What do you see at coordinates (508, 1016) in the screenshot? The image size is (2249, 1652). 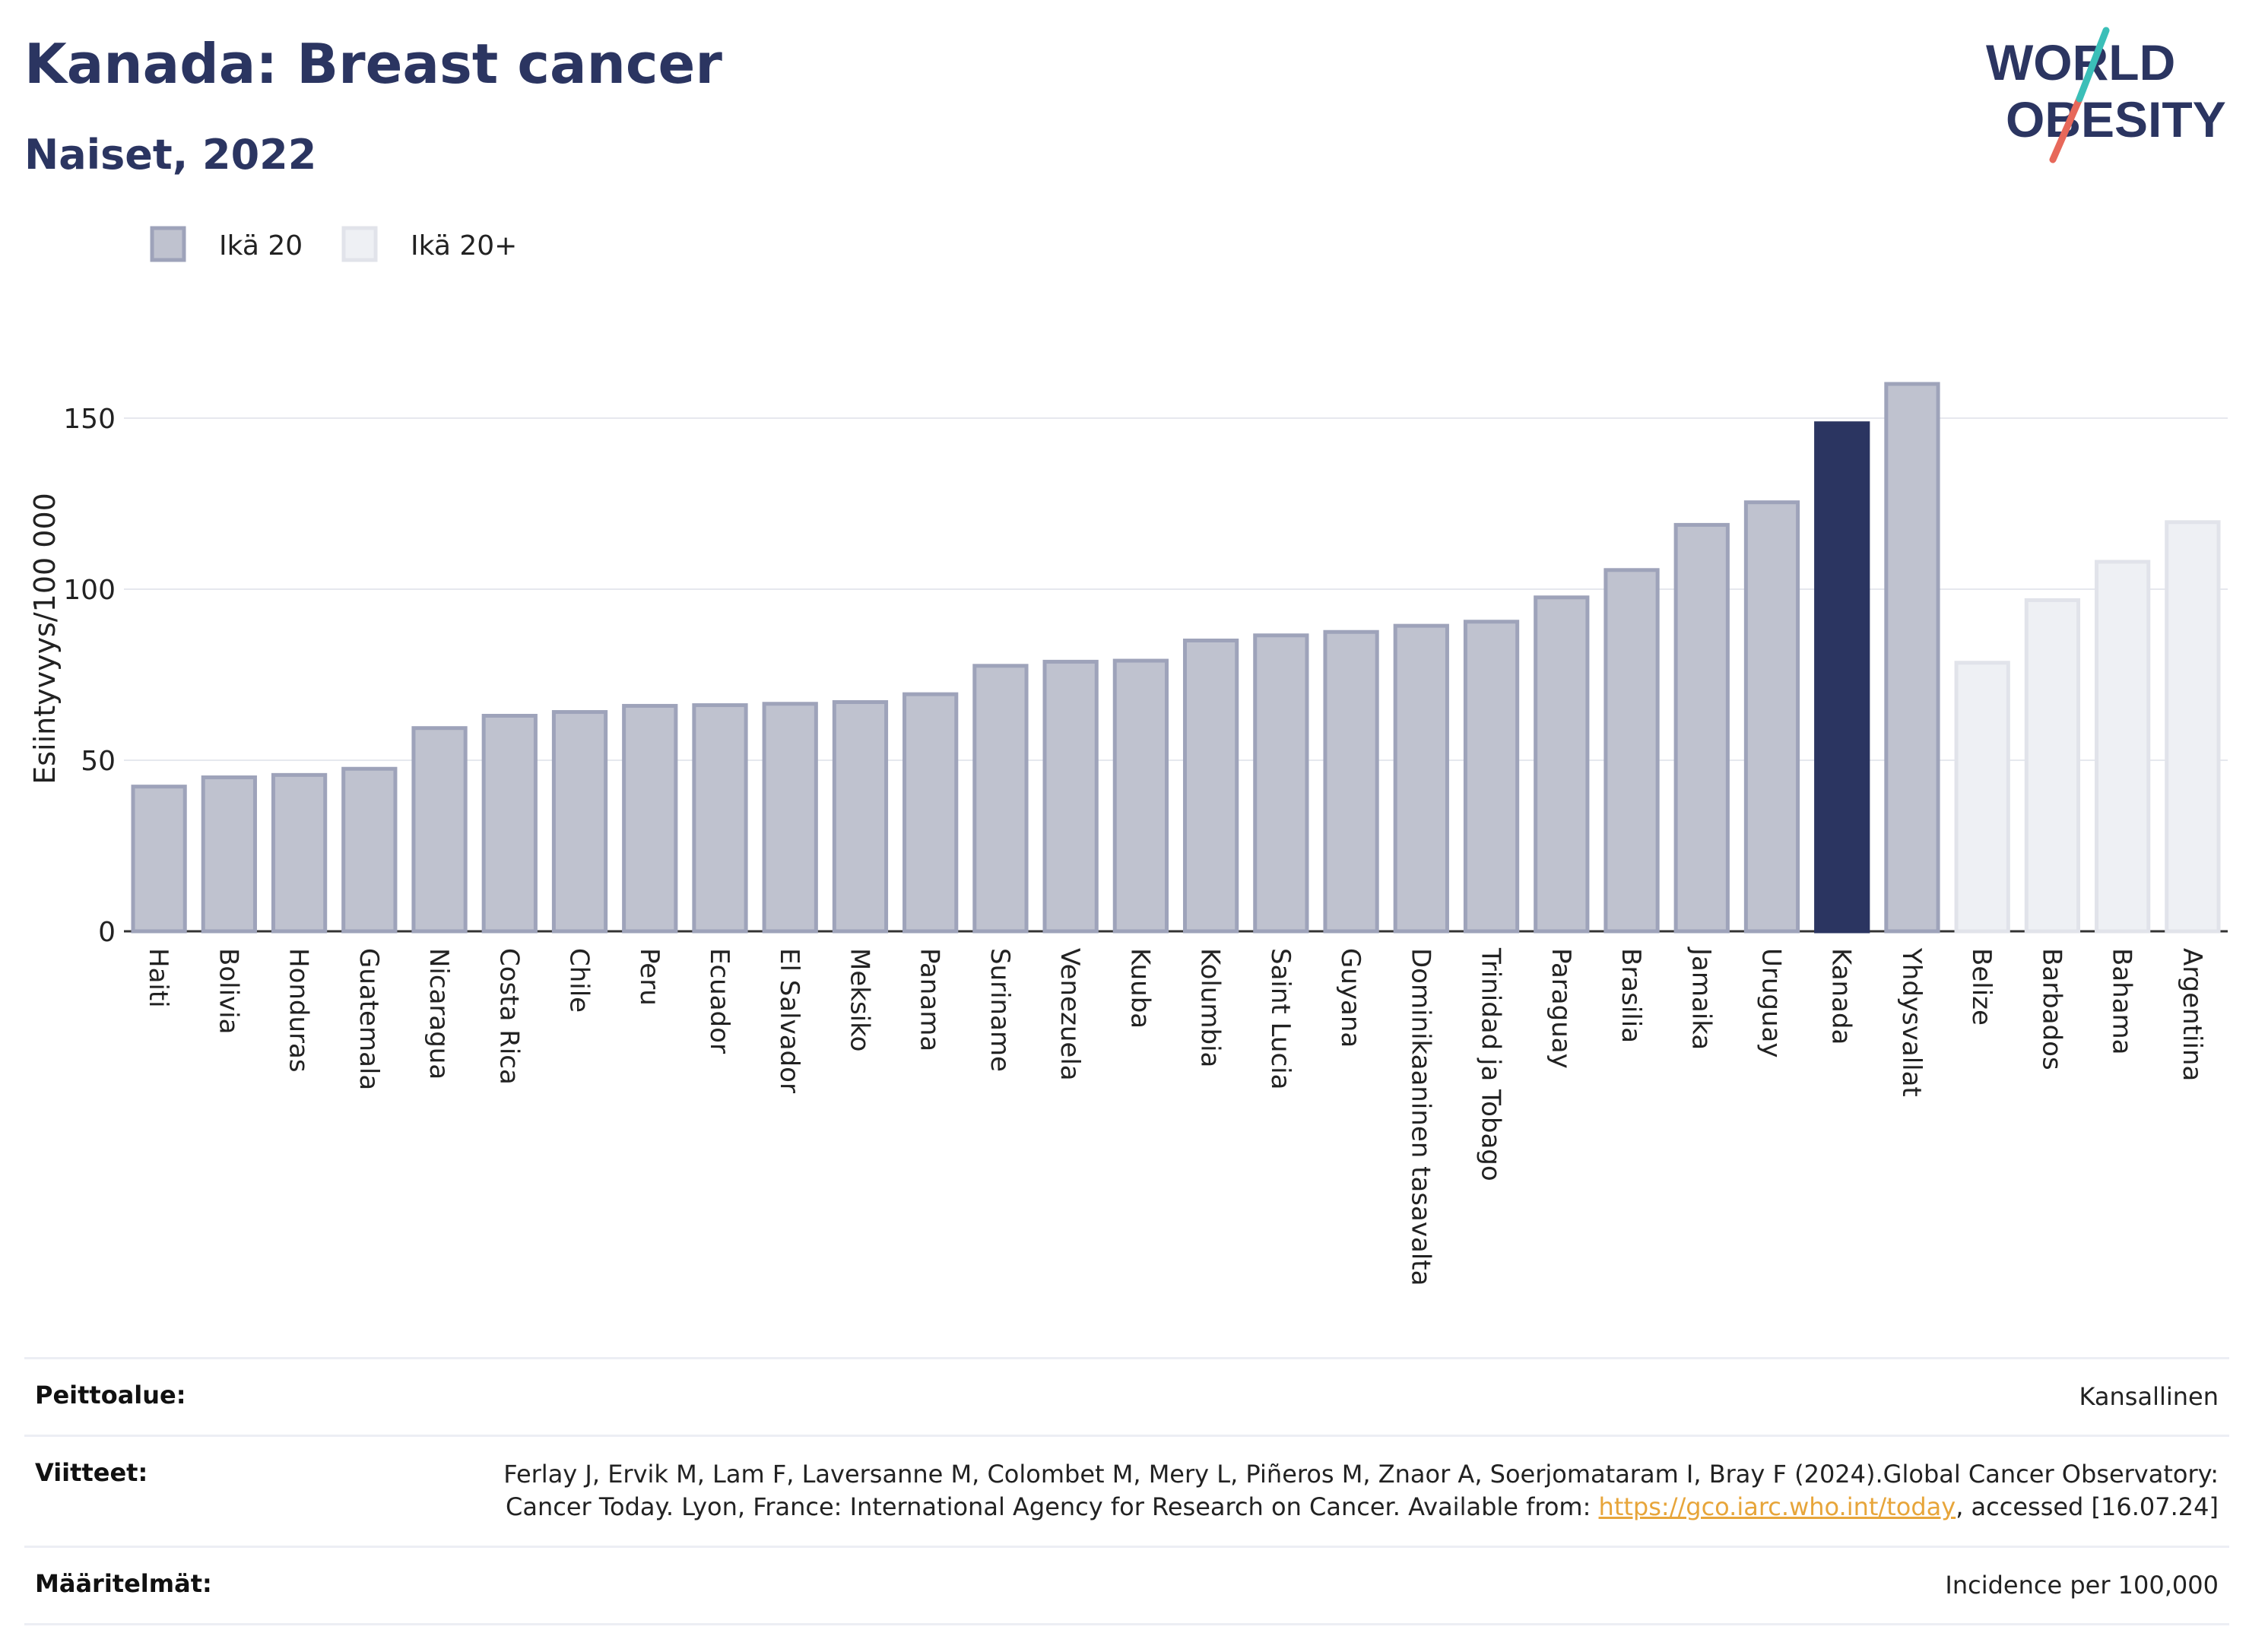 I see `x-tick-label: Costa Rica` at bounding box center [508, 1016].